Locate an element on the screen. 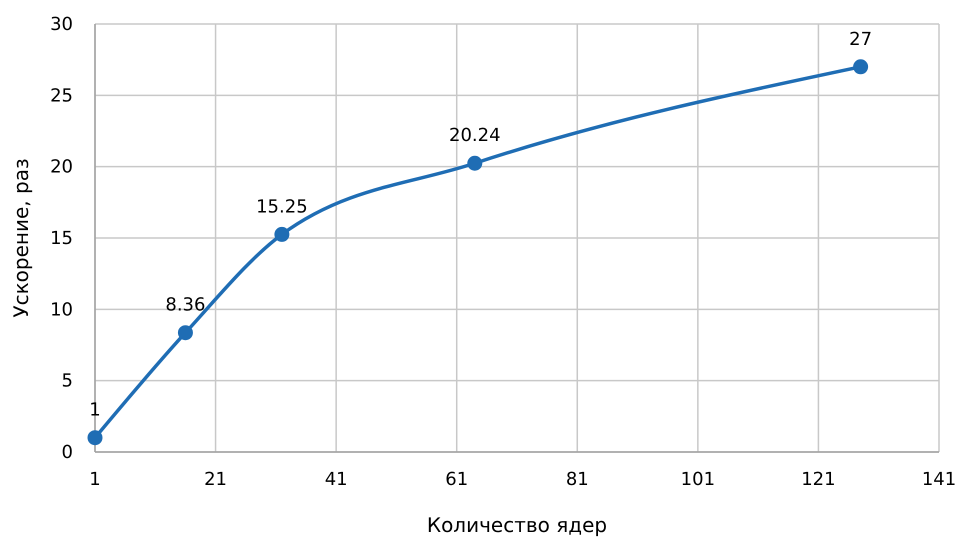 The width and height of the screenshot is (963, 538). x-axis-title: Количество ядер is located at coordinates (517, 525).